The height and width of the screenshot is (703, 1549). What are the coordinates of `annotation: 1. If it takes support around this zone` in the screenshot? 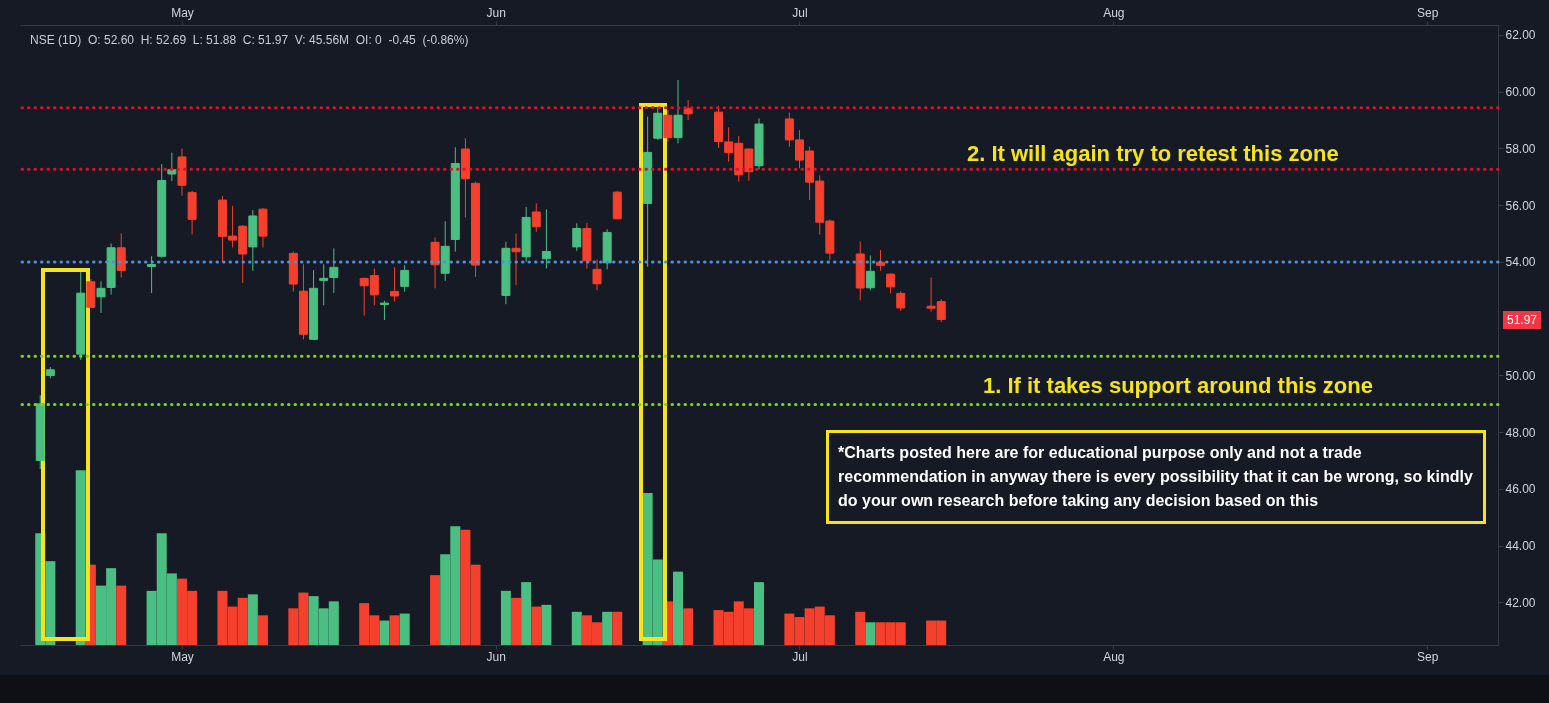 It's located at (1178, 386).